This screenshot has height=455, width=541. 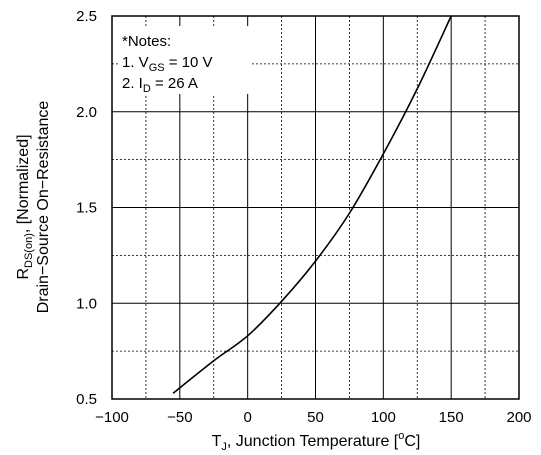 I want to click on x-axis-title: TJ, Junction Temperature [oC], so click(x=316, y=441).